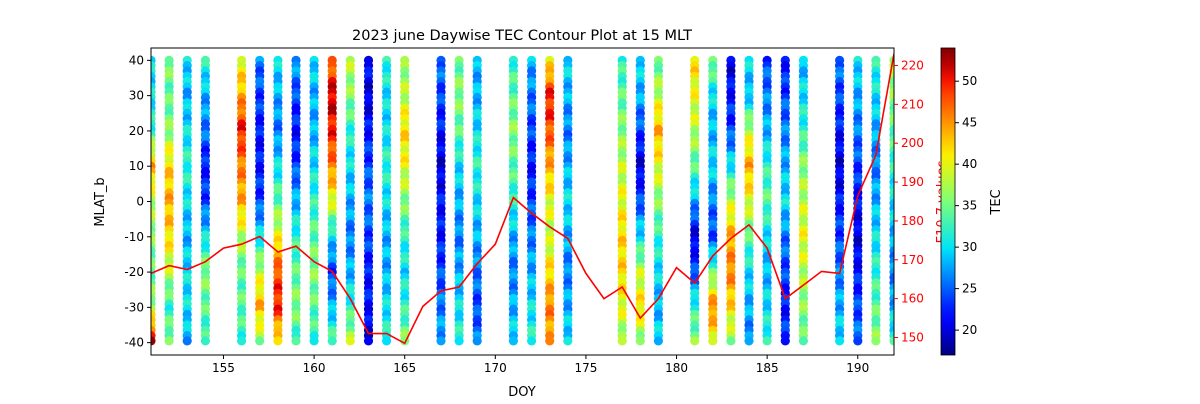  What do you see at coordinates (134, 343) in the screenshot?
I see `y-tick-label: -40` at bounding box center [134, 343].